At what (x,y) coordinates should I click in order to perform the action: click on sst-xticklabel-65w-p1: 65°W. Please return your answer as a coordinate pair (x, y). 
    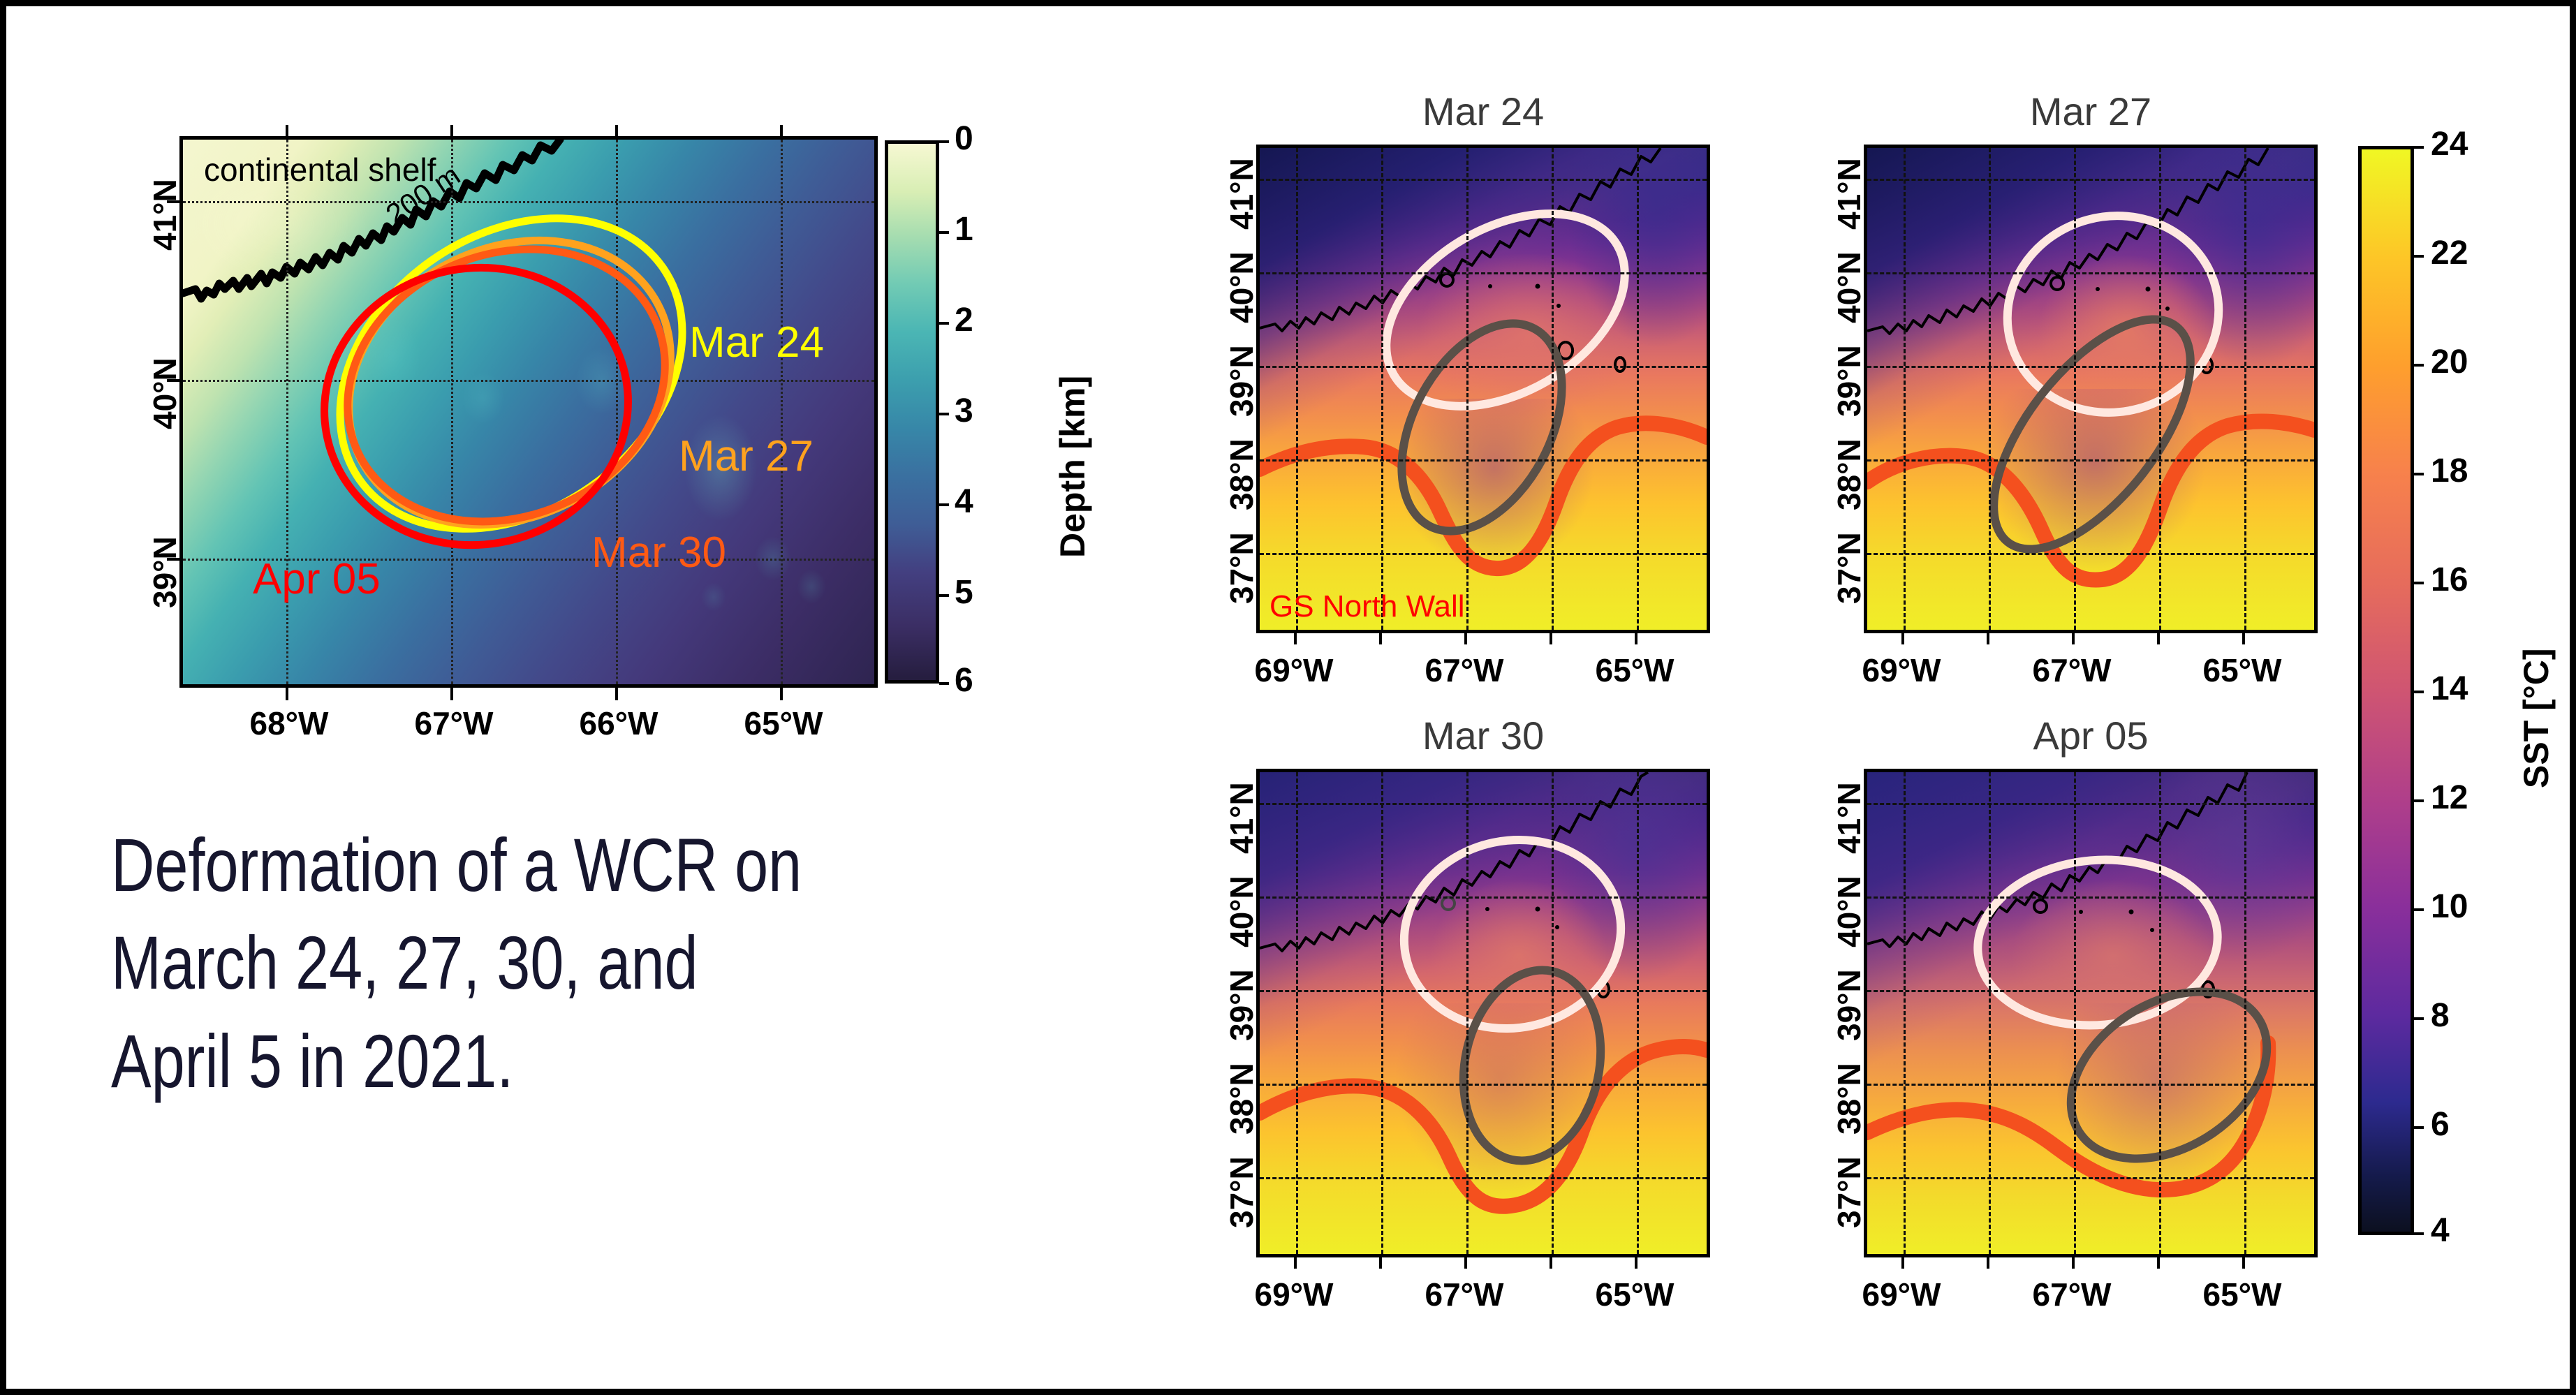
    Looking at the image, I should click on (2242, 670).